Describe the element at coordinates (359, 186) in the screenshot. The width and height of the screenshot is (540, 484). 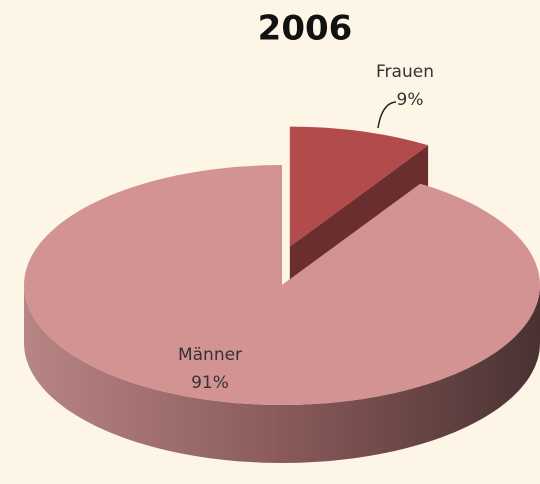
I see `slice` at that location.